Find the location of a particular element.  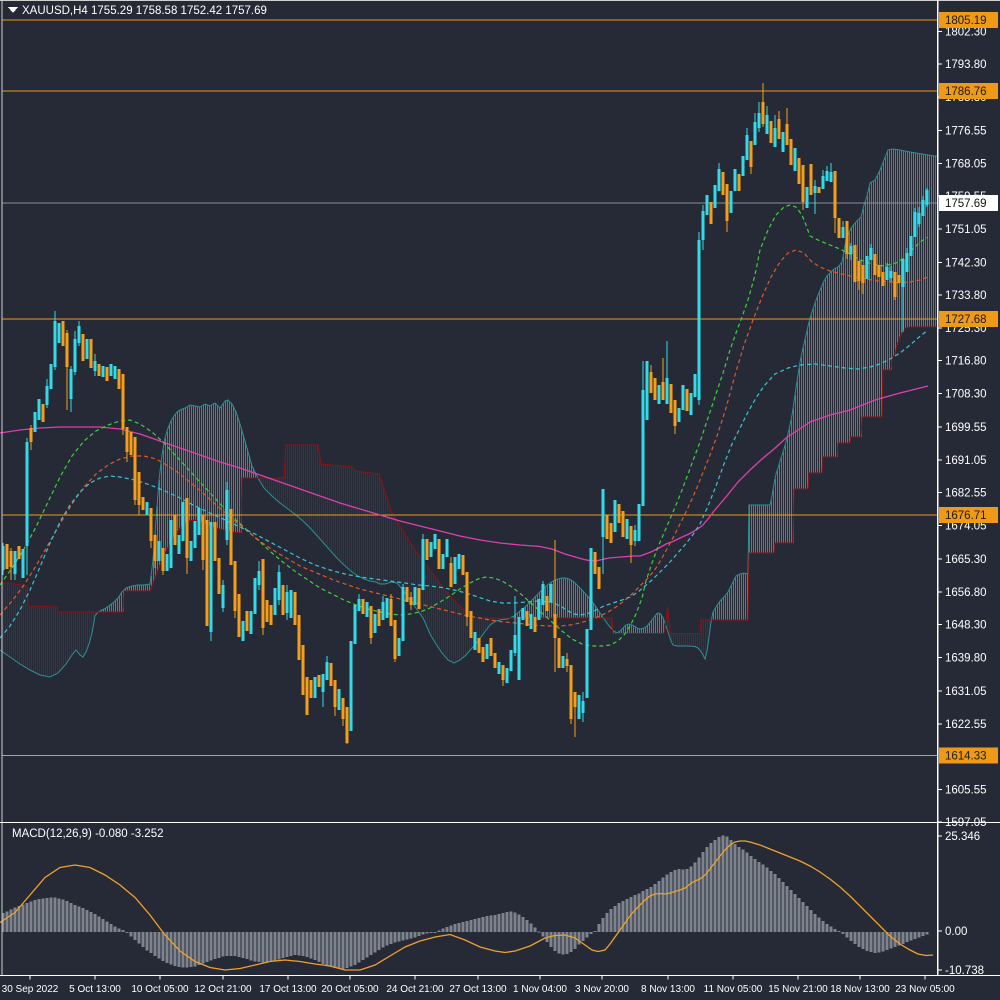

svg-text: 10 Oct 05:00 is located at coordinates (160, 989).